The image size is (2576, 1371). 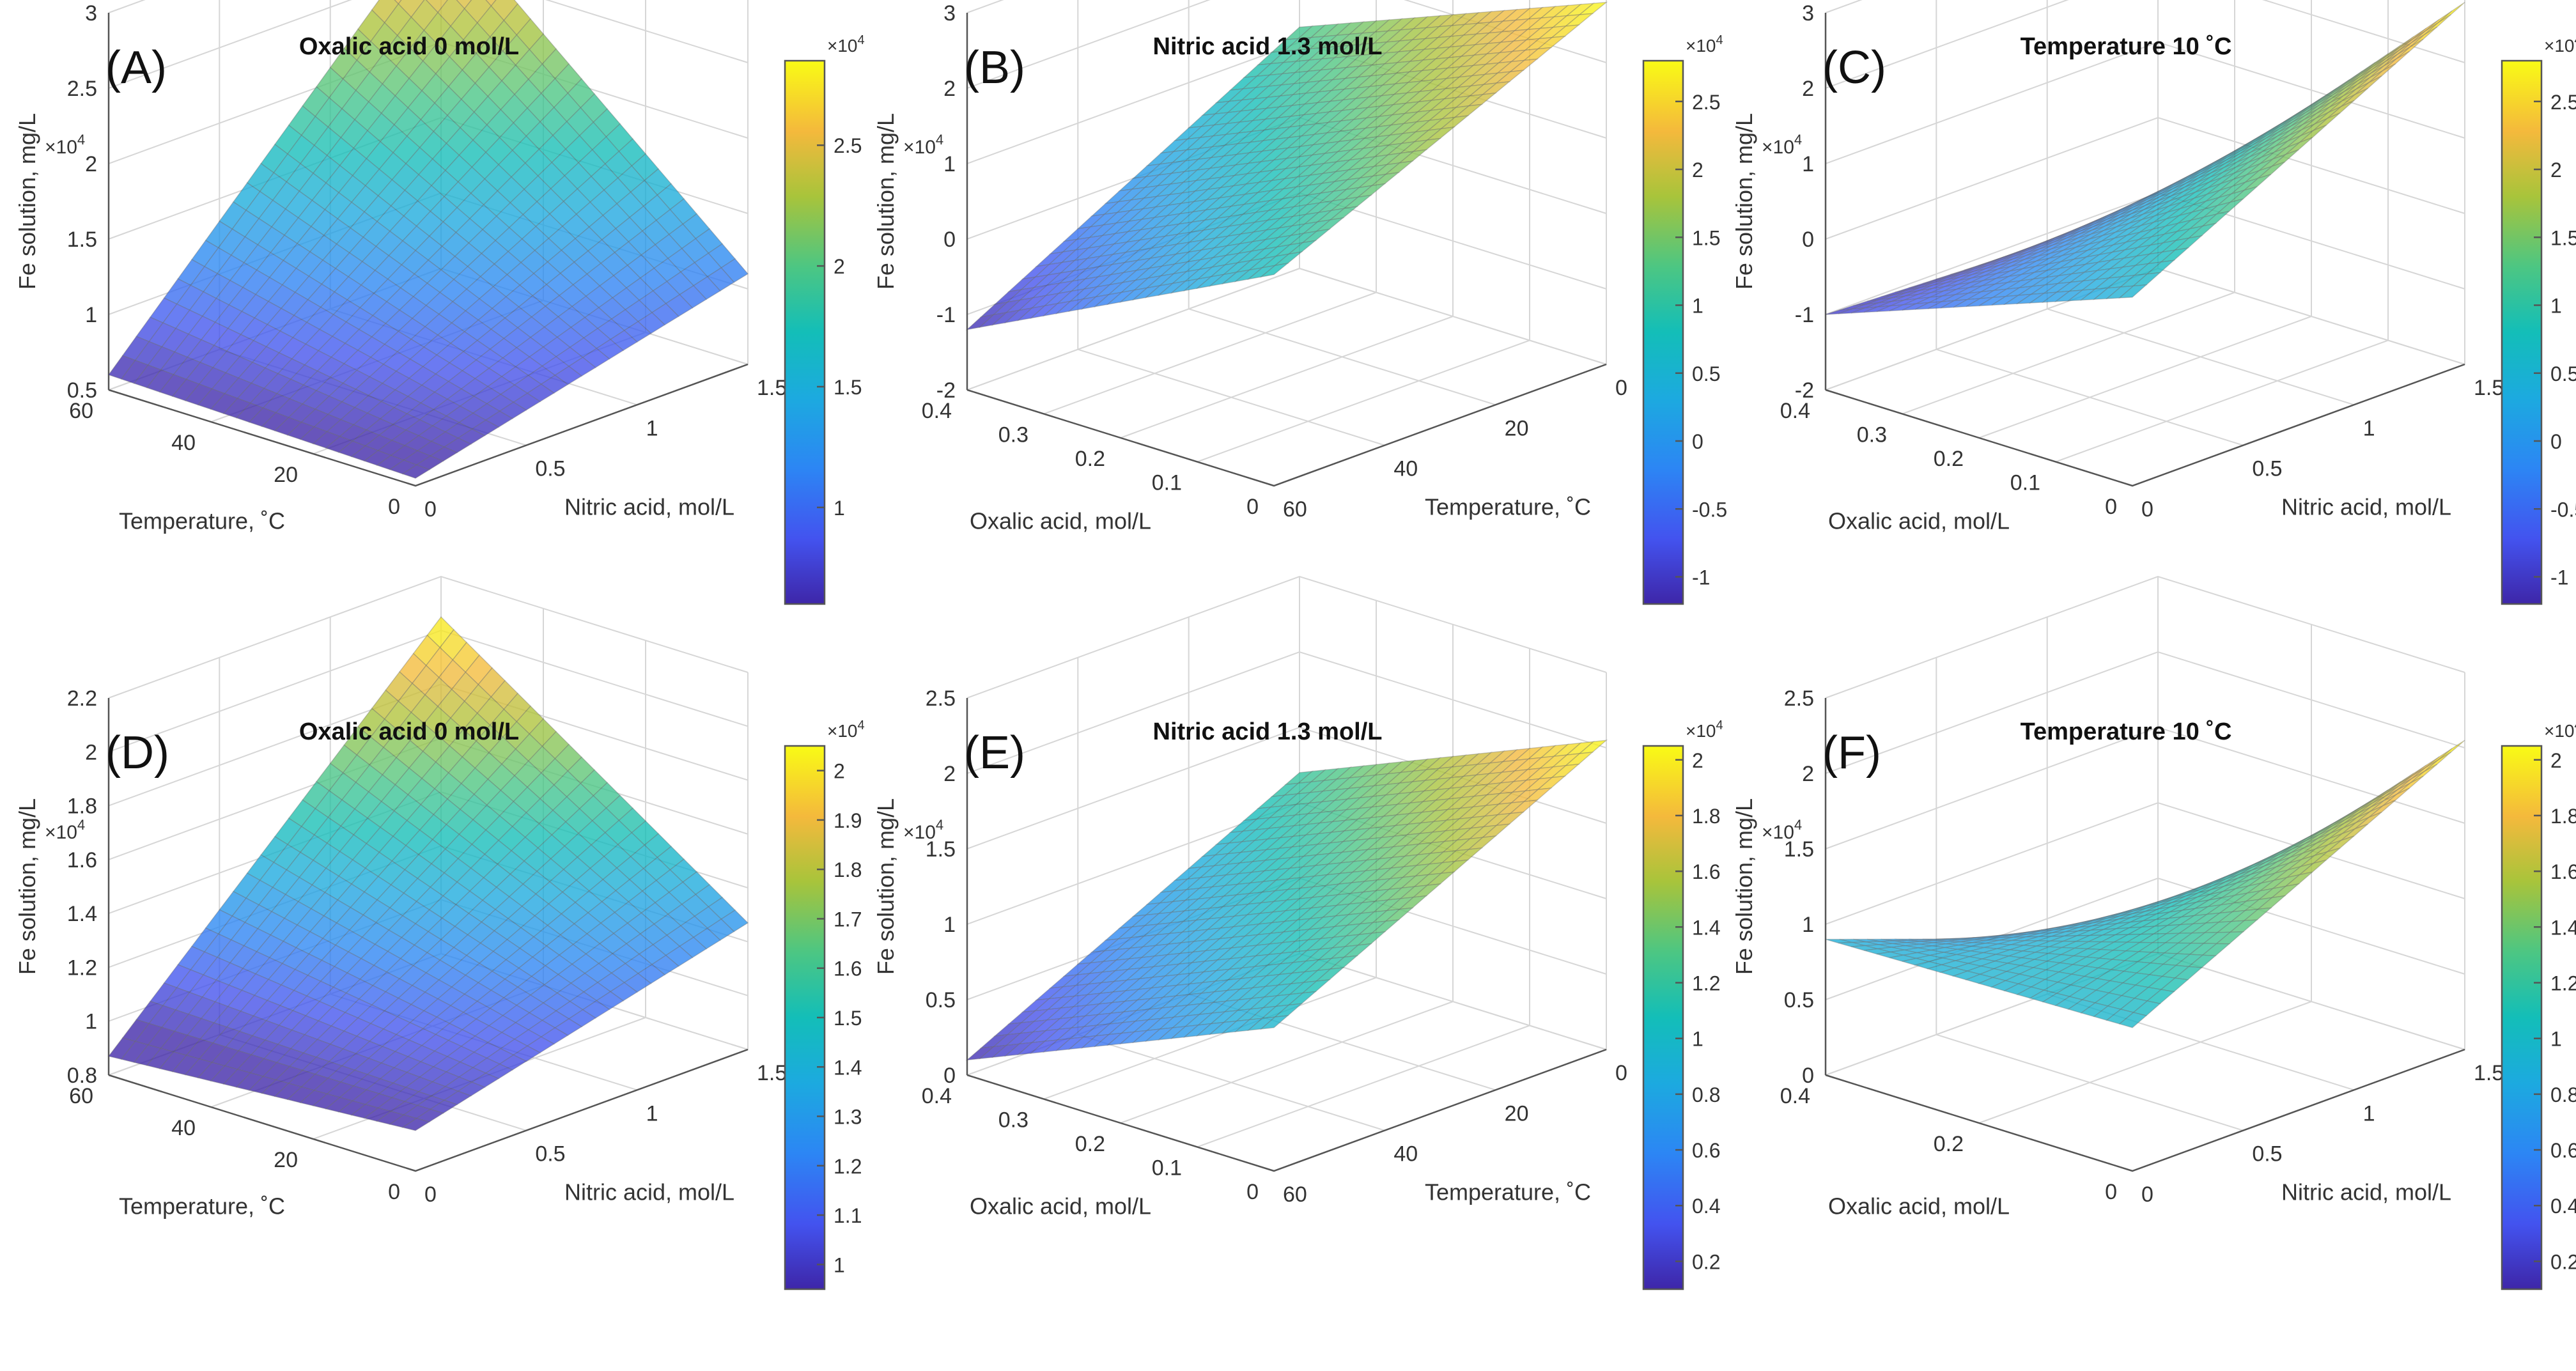 What do you see at coordinates (82, 968) in the screenshot?
I see `z-tick-label: 1.2` at bounding box center [82, 968].